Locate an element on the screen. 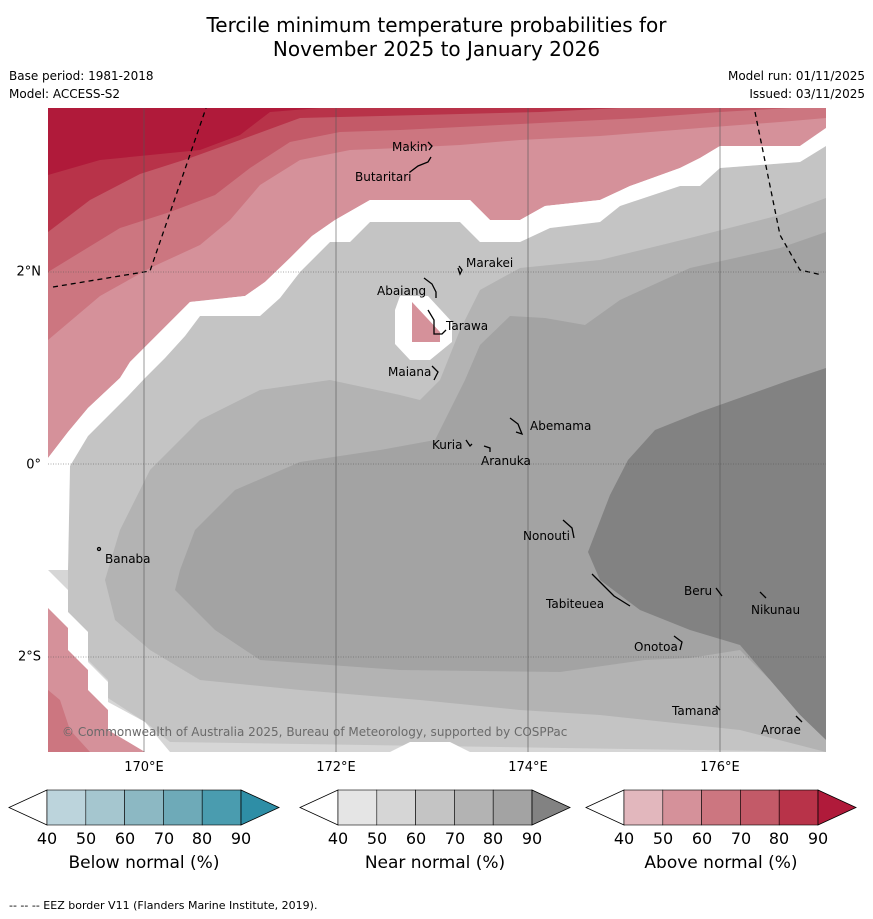 This screenshot has height=919, width=873. above-tick: 60 is located at coordinates (702, 838).